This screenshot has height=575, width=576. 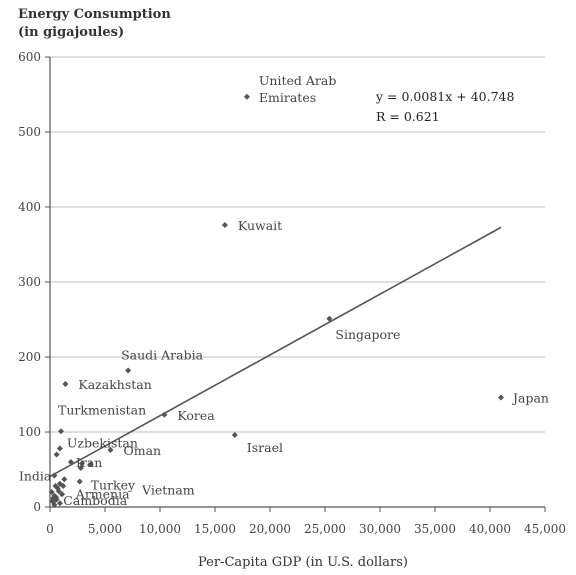 I want to click on point-label-japan: Japan, so click(x=530, y=398).